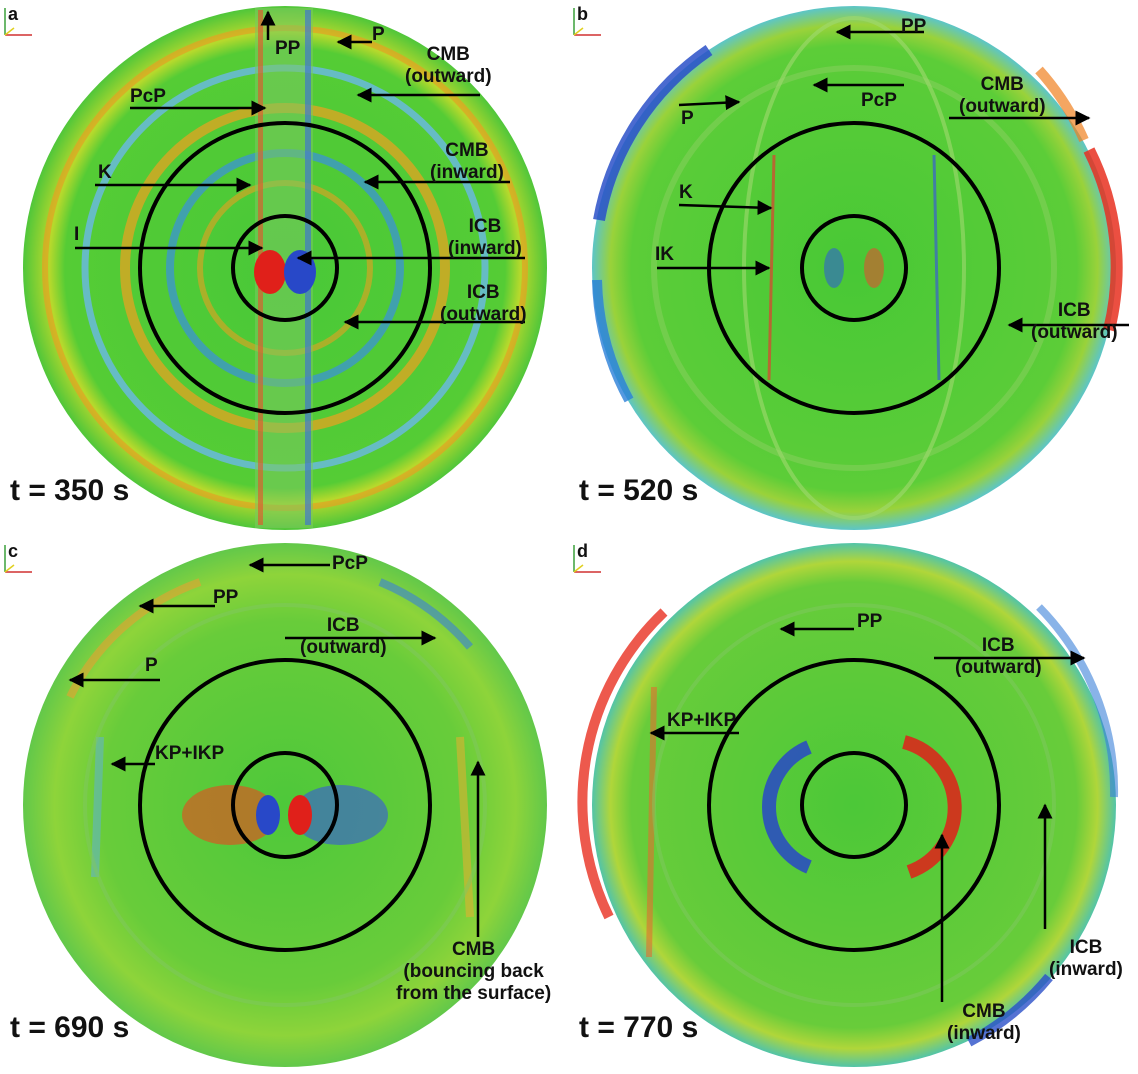 This screenshot has height=1074, width=1138. I want to click on panel-letter: a, so click(13, 14).